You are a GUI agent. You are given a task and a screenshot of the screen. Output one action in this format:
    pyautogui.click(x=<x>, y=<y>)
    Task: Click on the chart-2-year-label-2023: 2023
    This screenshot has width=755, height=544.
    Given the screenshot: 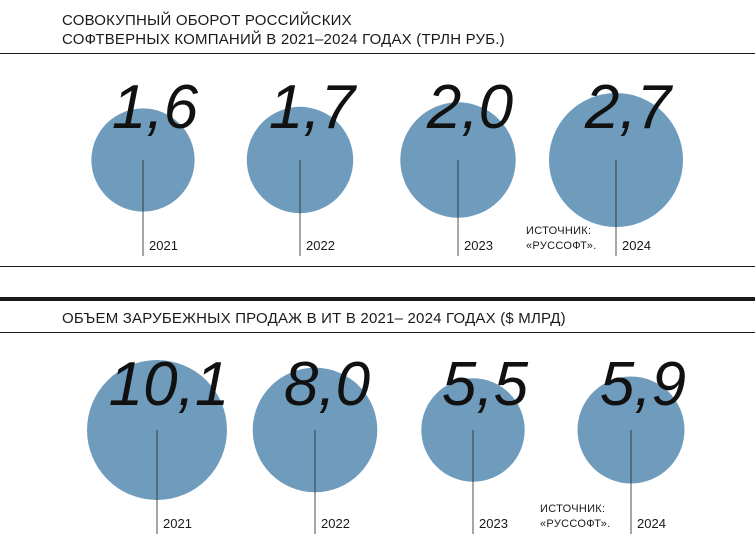 What is the action you would take?
    pyautogui.click(x=493, y=523)
    